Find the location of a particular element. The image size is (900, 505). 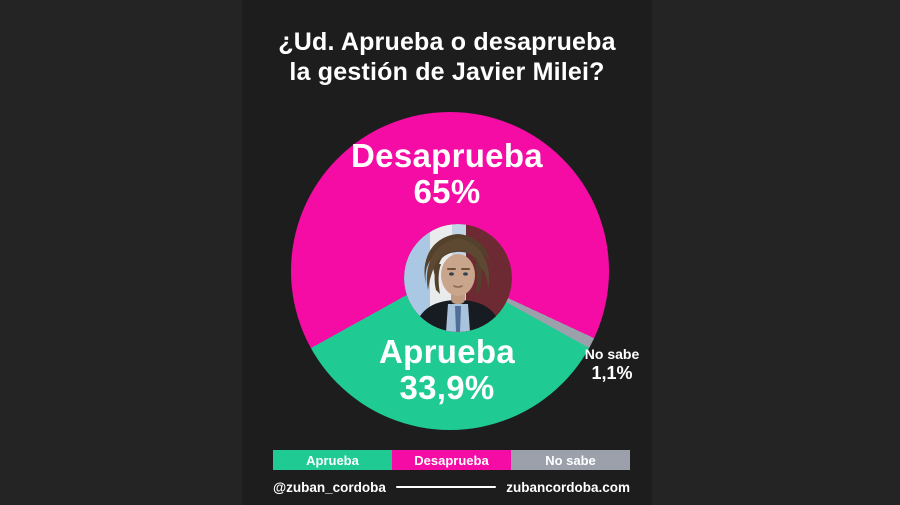

desaprueba-slice-value: 65% is located at coordinates (447, 191).